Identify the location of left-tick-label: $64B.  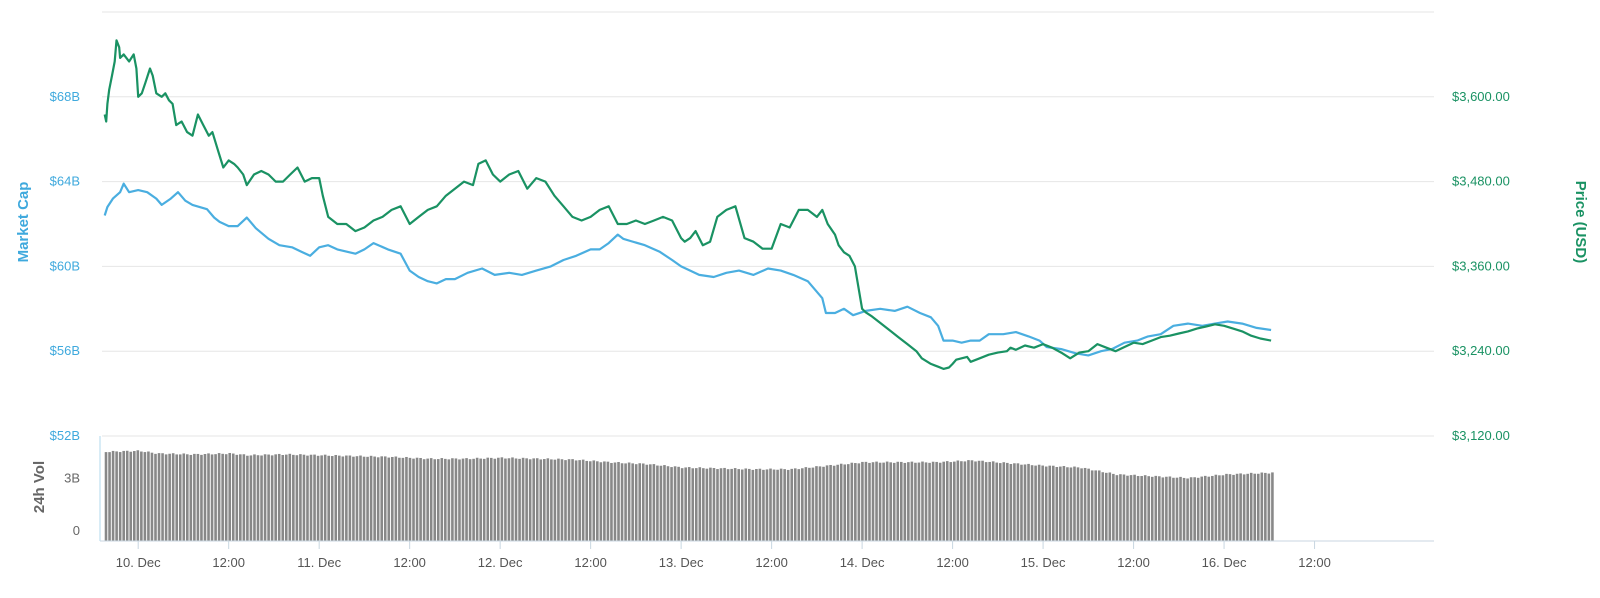
(65, 181).